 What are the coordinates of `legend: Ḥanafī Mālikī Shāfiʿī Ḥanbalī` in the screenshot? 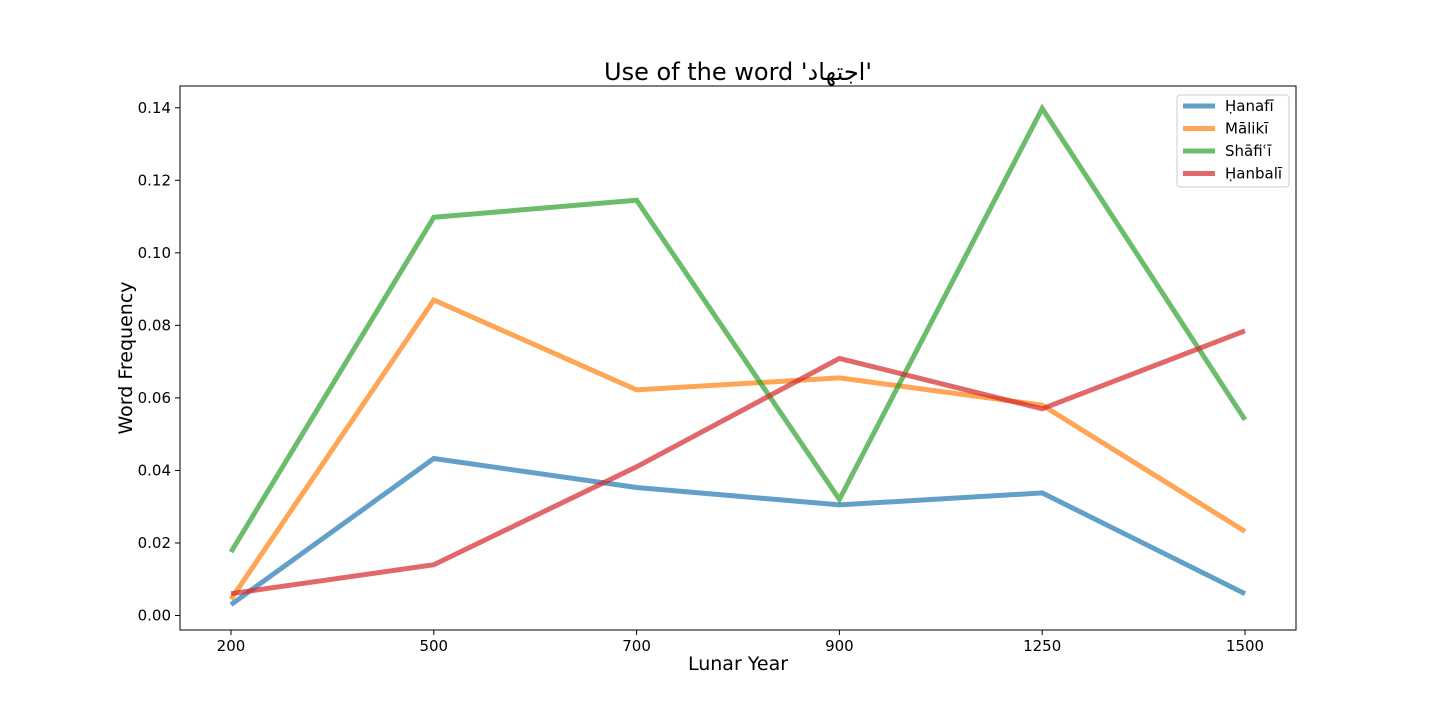 It's located at (1233, 141).